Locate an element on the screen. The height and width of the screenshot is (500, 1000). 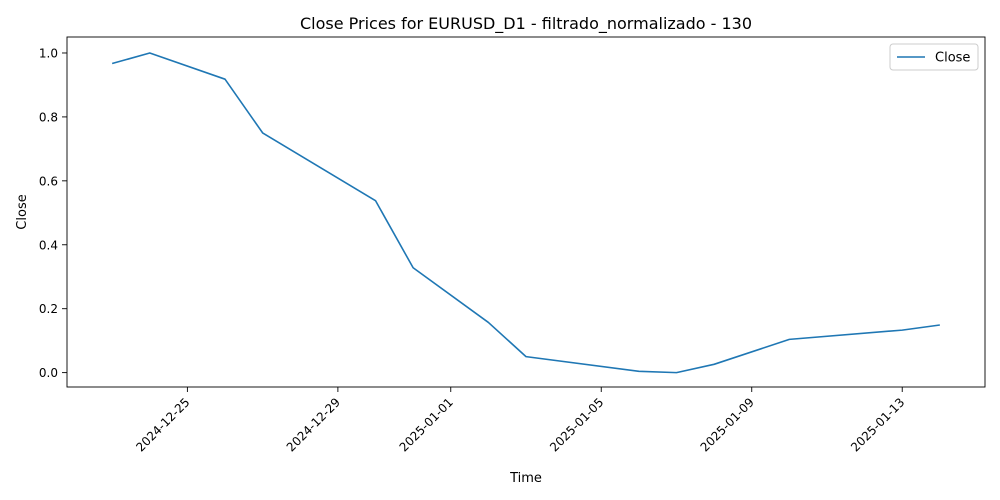
y-tick-label: 1.0 is located at coordinates (48, 53).